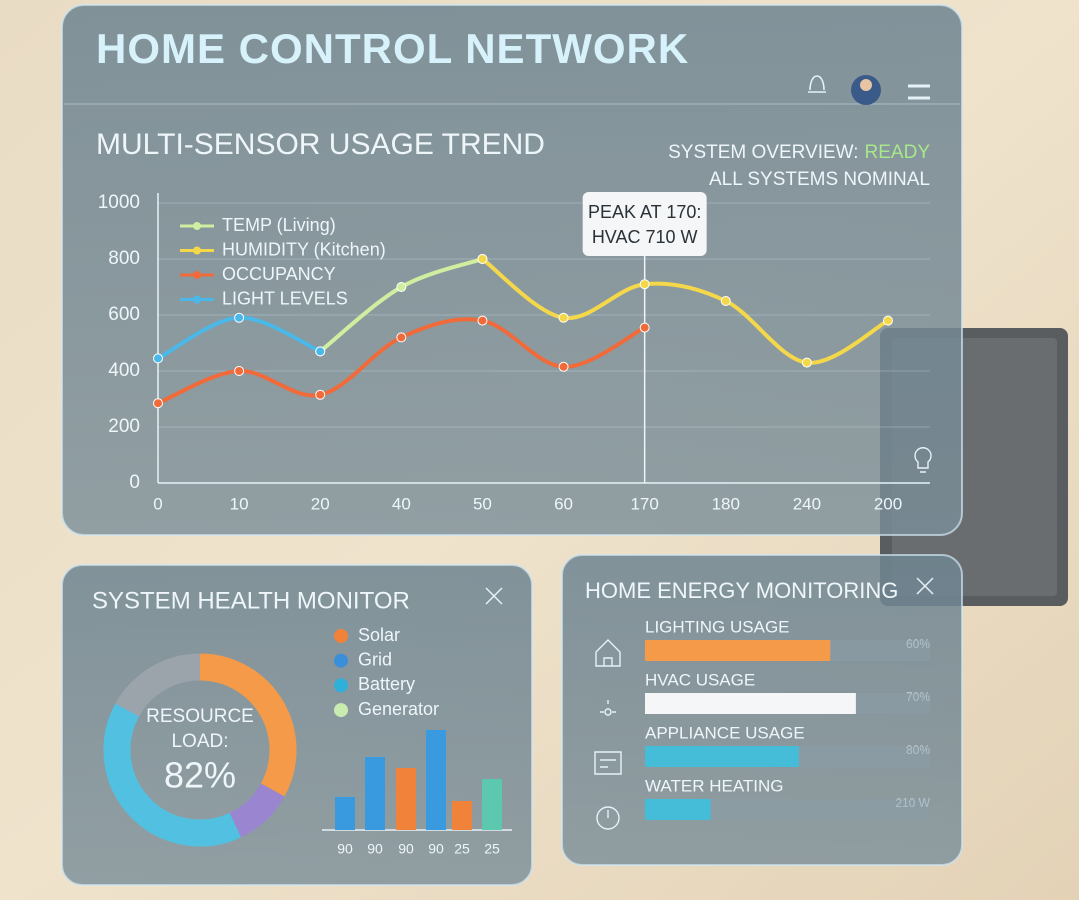  I want to click on health-title: SYSTEM HEALTH MONITOR, so click(251, 600).